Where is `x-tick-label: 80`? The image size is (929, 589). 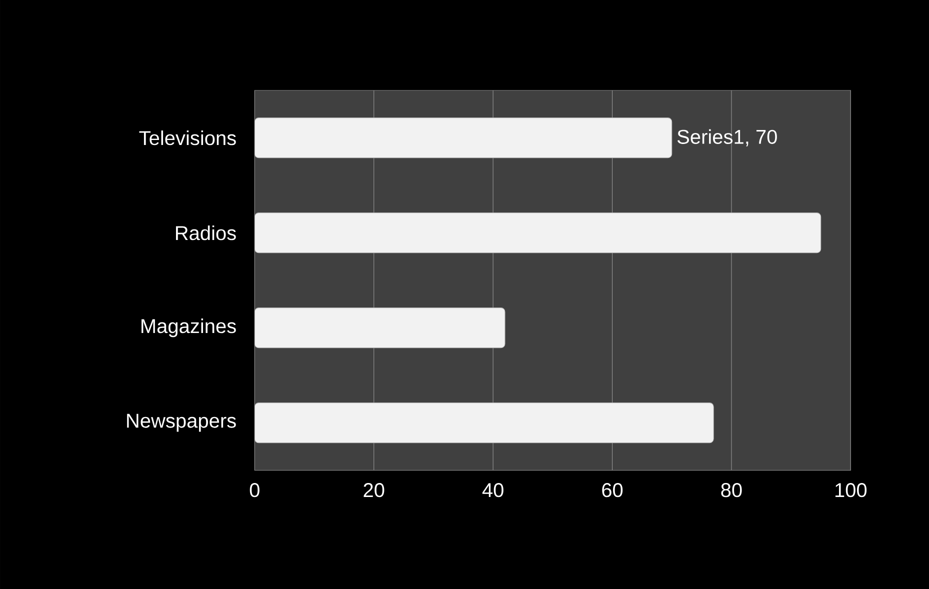 x-tick-label: 80 is located at coordinates (731, 490).